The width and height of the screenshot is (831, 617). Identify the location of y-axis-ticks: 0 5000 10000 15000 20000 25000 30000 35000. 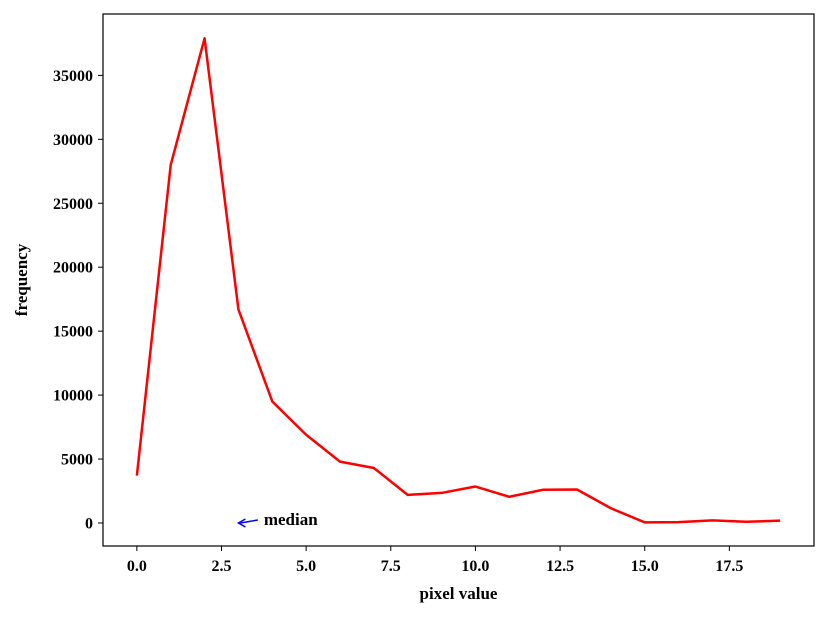
(78, 300).